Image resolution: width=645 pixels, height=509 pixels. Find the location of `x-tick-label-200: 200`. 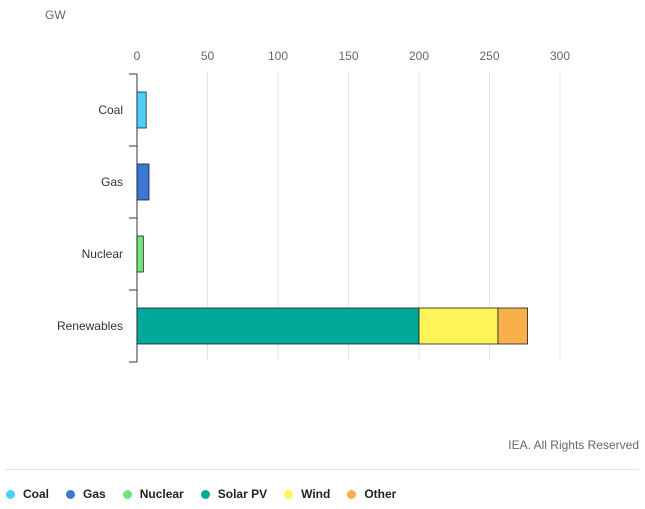

x-tick-label-200: 200 is located at coordinates (419, 56).